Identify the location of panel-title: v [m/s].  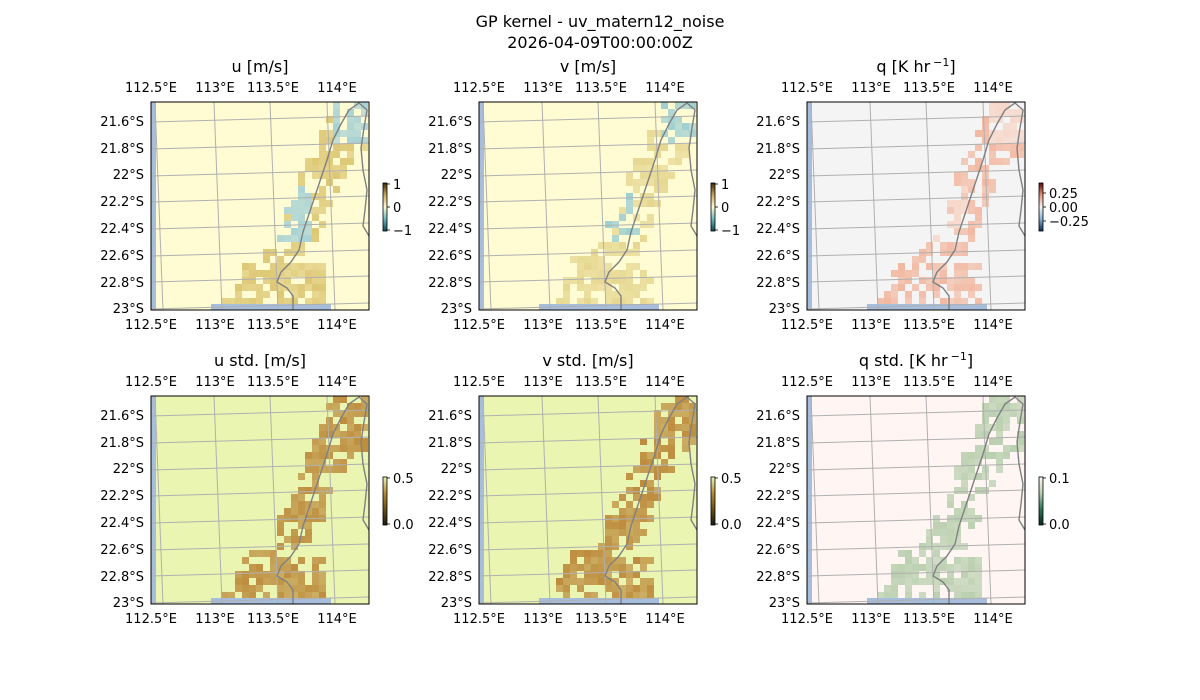
(588, 66).